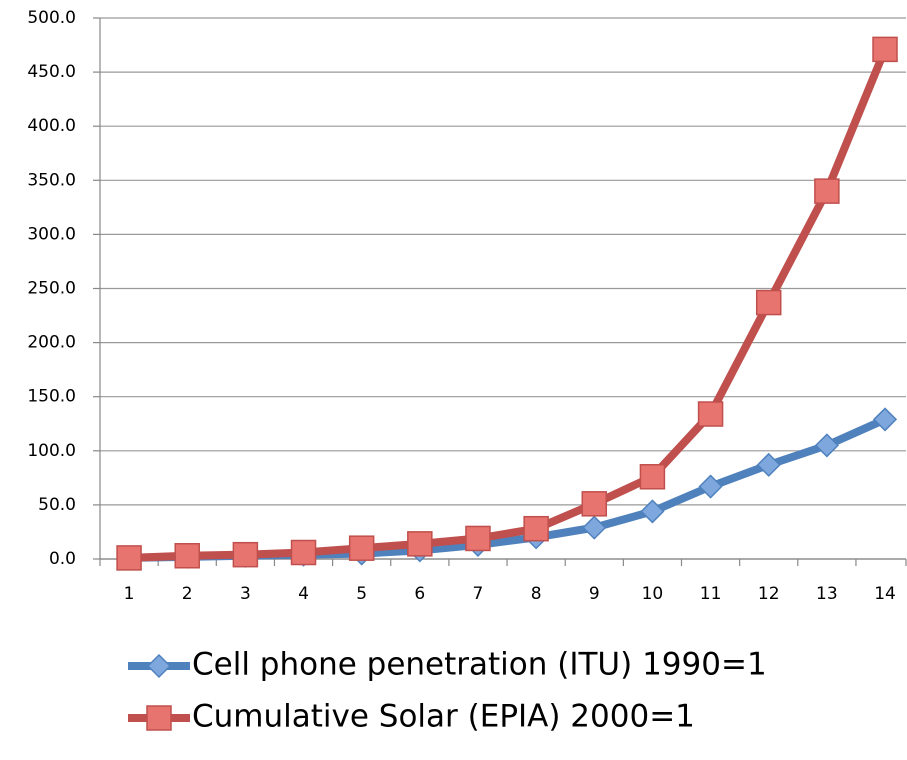  What do you see at coordinates (478, 594) in the screenshot?
I see `x-tick-label: 7` at bounding box center [478, 594].